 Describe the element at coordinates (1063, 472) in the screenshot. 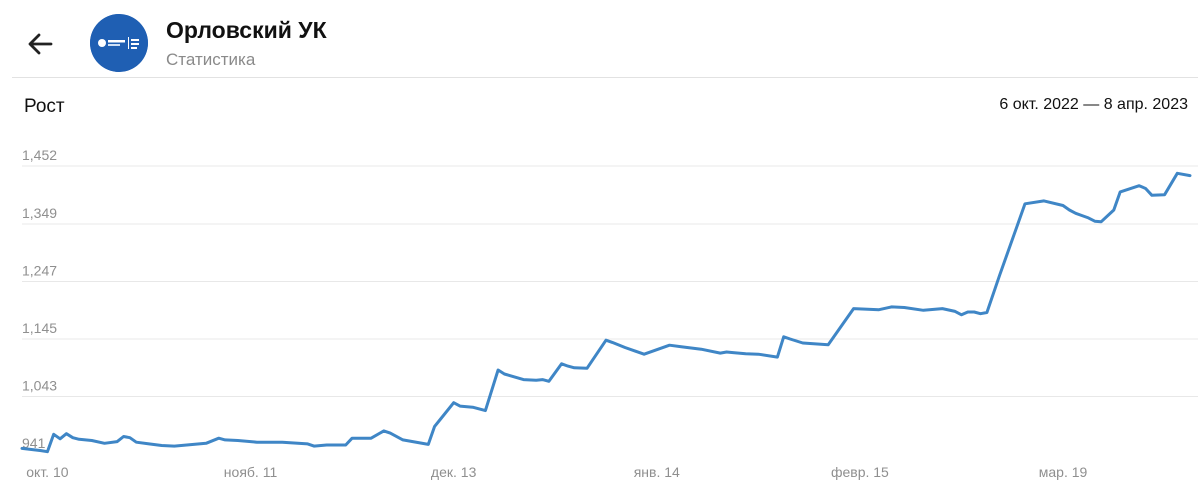

I see `x-tick-label: мар. 19` at that location.